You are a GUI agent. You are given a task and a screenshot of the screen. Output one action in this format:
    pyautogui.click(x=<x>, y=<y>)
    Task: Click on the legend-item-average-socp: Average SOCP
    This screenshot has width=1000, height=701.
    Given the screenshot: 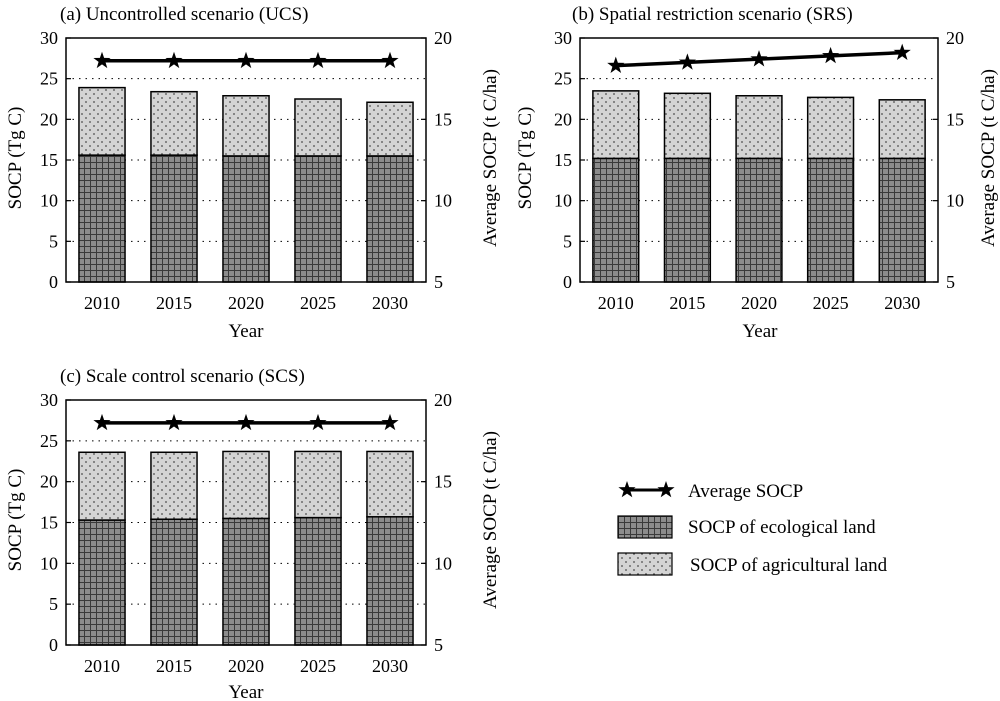 What is the action you would take?
    pyautogui.click(x=710, y=491)
    